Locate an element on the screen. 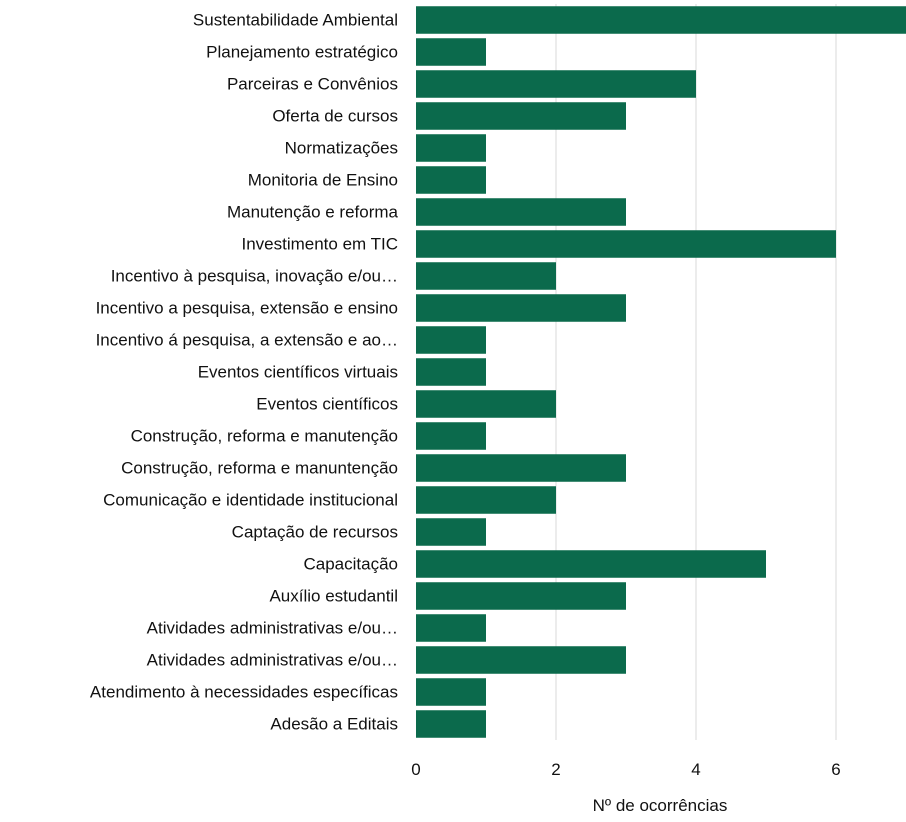  x-tick-label: 0 is located at coordinates (415, 769).